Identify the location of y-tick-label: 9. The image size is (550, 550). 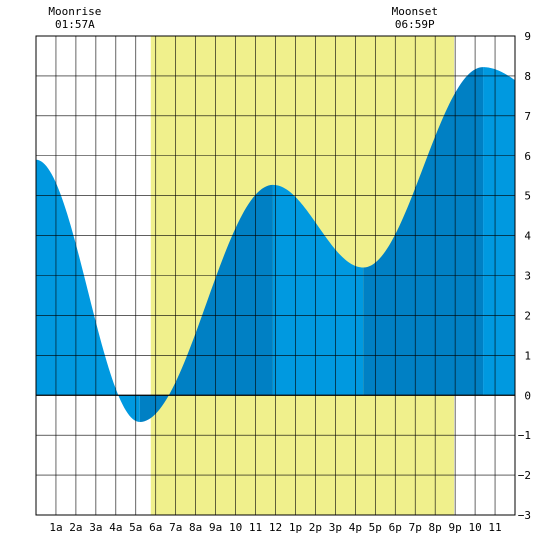
(527, 36).